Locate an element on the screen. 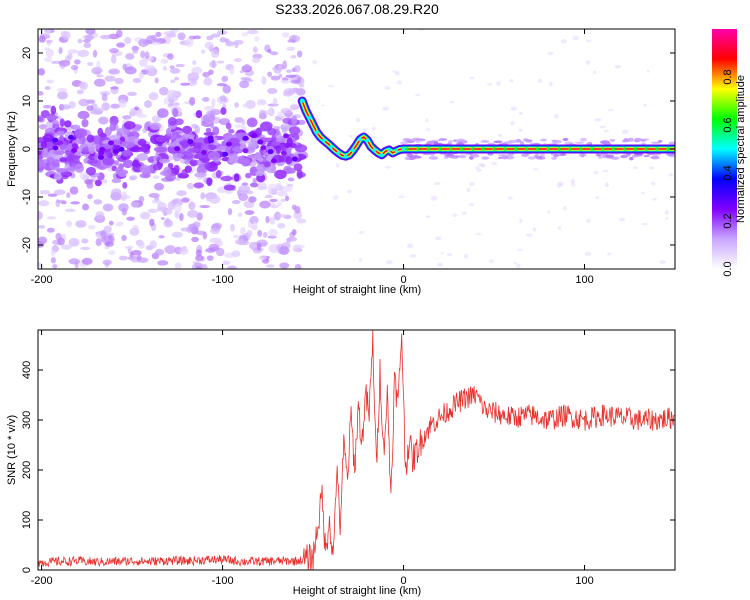 This screenshot has height=600, width=750. spectrogram-y-tick-label: -10 is located at coordinates (27, 197).